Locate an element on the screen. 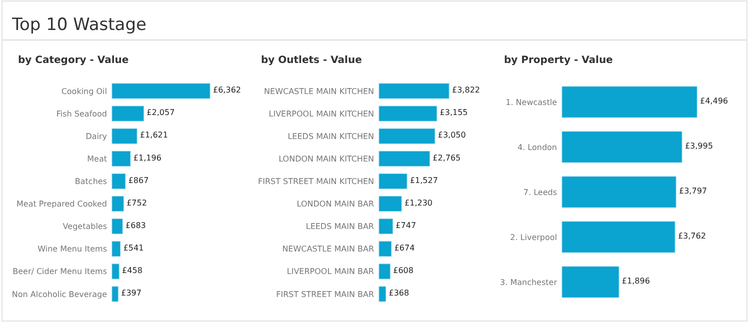 This screenshot has height=323, width=750. y-tick-label: LONDON MAIN BAR is located at coordinates (335, 204).